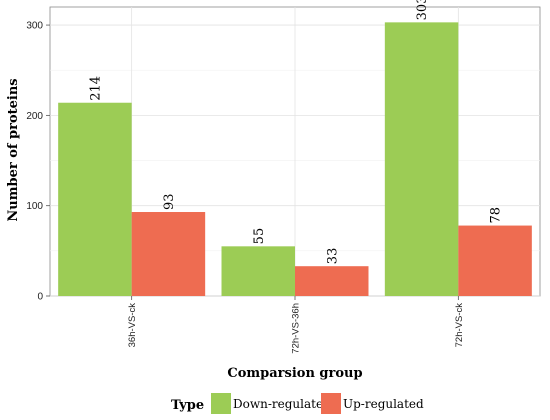 This screenshot has height=420, width=550. Describe the element at coordinates (132, 325) in the screenshot. I see `x-tick-label: 36h-VS-ck` at that location.